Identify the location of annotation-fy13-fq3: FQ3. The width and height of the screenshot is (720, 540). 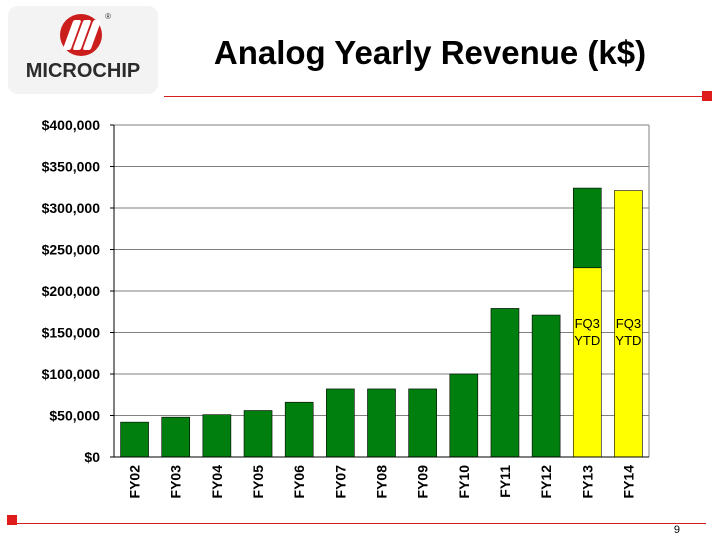
(587, 323).